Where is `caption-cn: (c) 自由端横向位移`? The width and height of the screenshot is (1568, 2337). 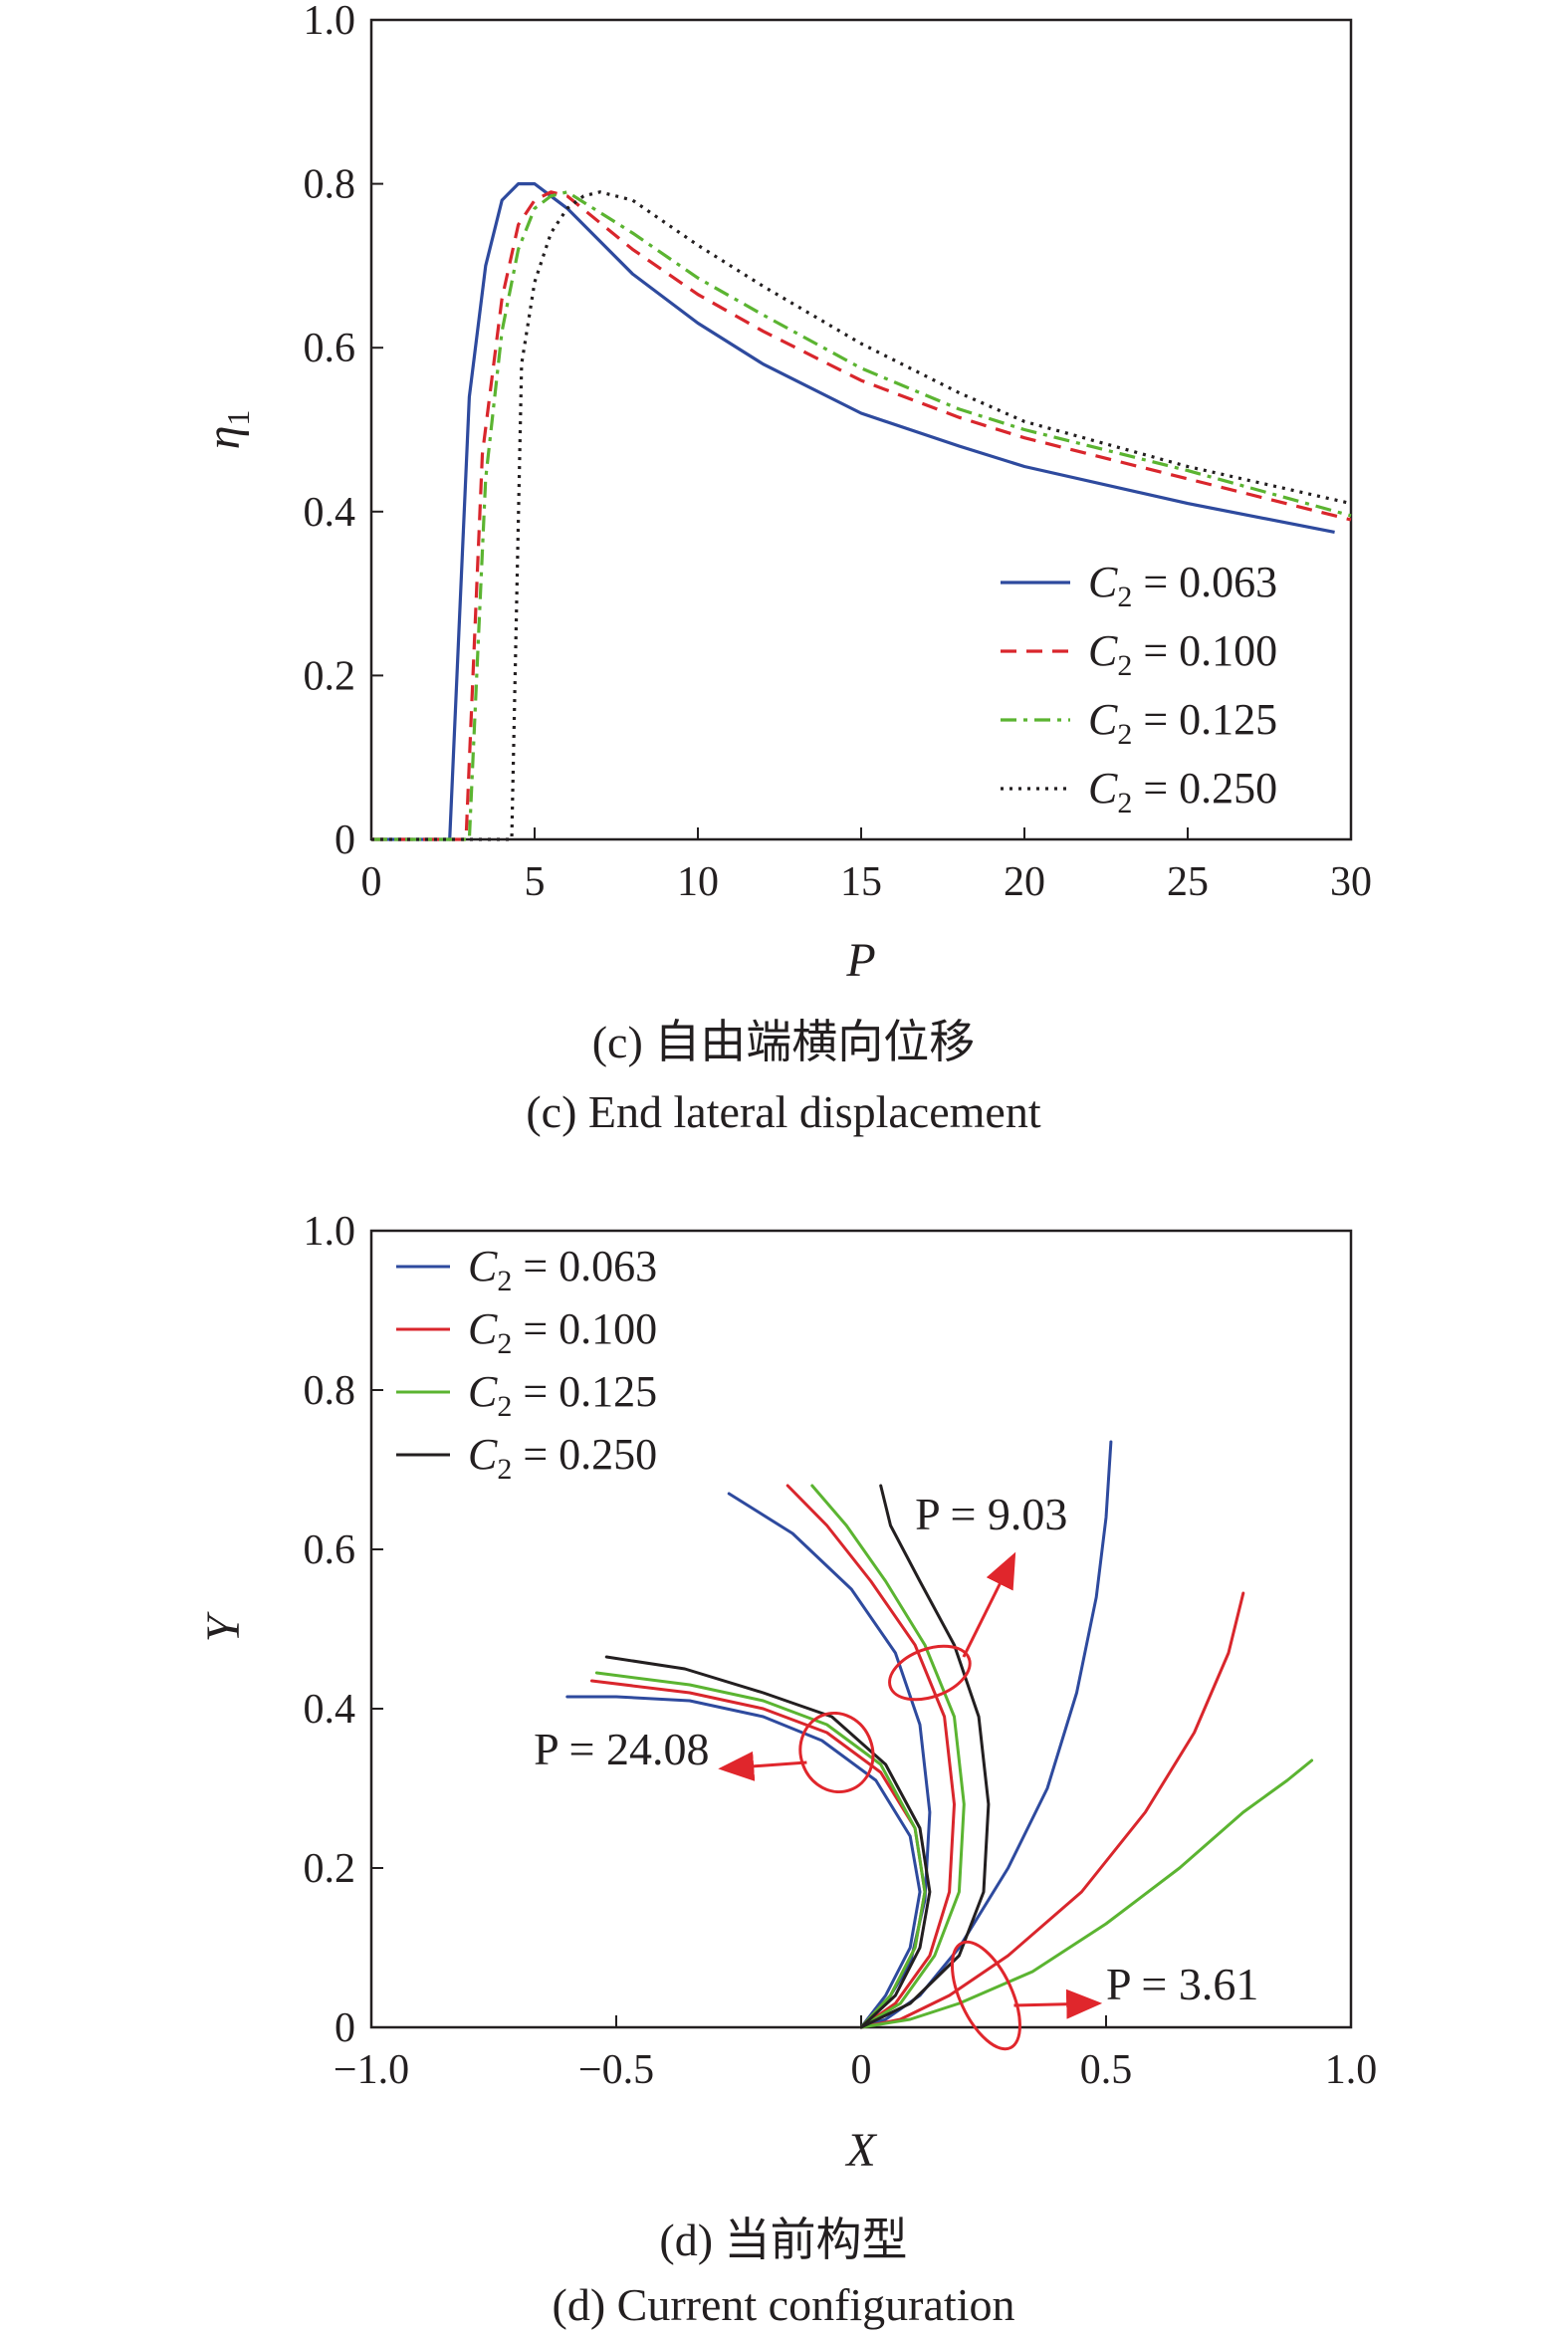
caption-cn: (c) 自由端横向位移 is located at coordinates (784, 1042).